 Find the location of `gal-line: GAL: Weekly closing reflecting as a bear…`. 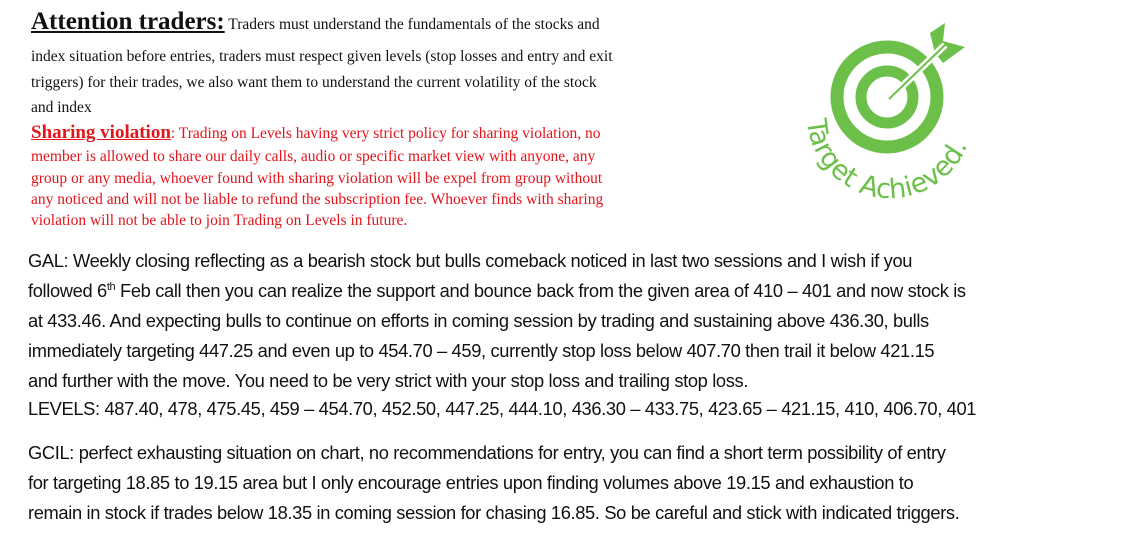

gal-line: GAL: Weekly closing reflecting as a bear… is located at coordinates (470, 260).